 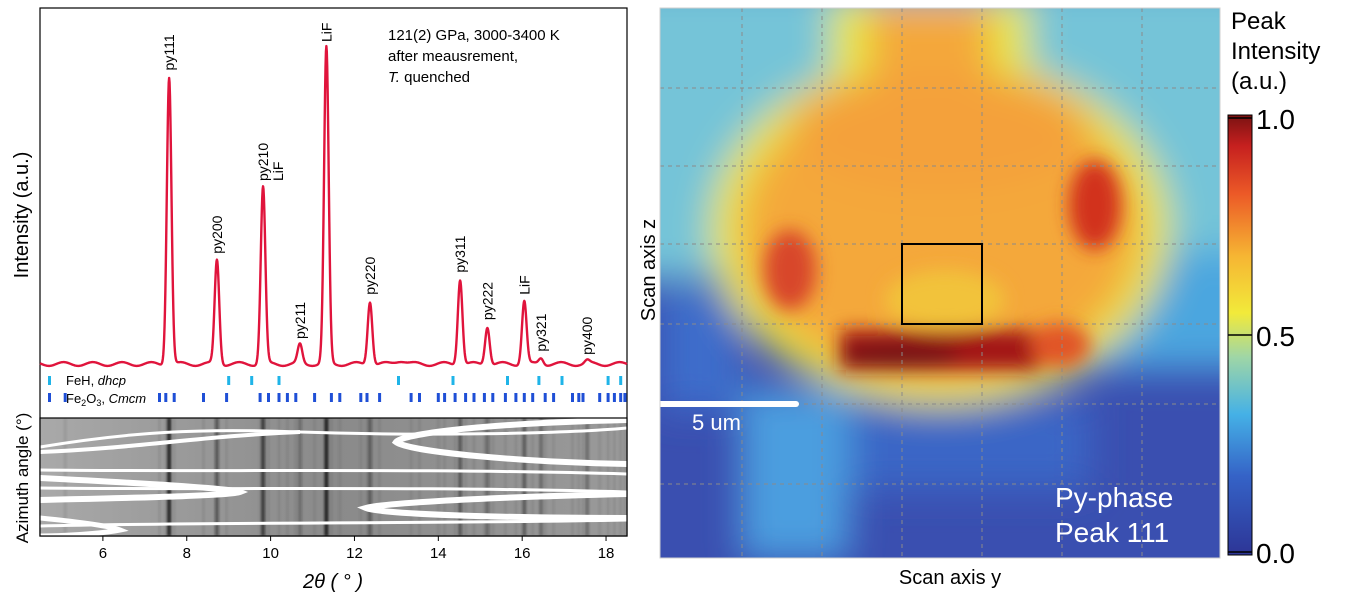 I want to click on gap-curve-bottom, so click(x=333, y=523).